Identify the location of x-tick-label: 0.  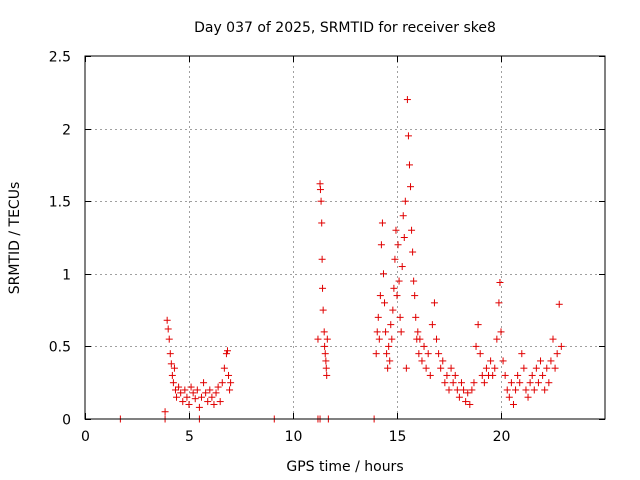
(85, 437).